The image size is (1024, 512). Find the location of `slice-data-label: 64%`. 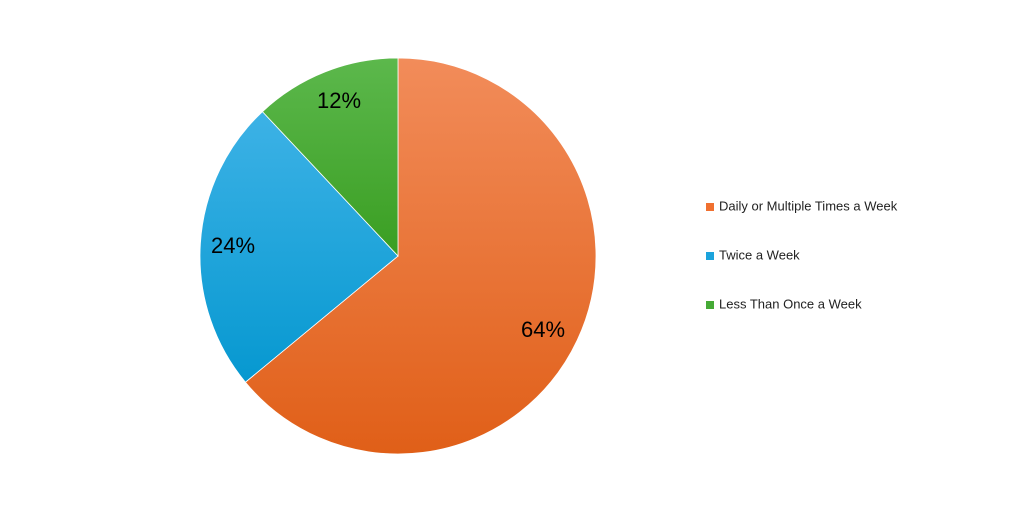

slice-data-label: 64% is located at coordinates (543, 329).